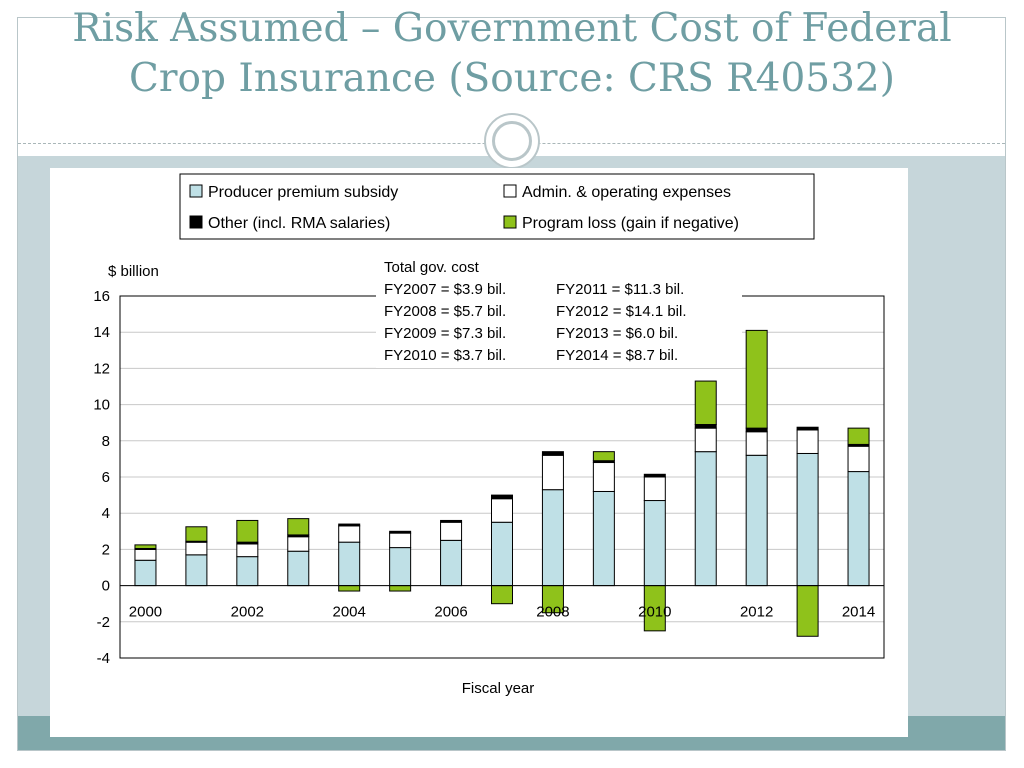 Image resolution: width=1024 pixels, height=768 pixels. What do you see at coordinates (620, 289) in the screenshot?
I see `annotation-cost-right: FY2011 = $11.3 bil.` at bounding box center [620, 289].